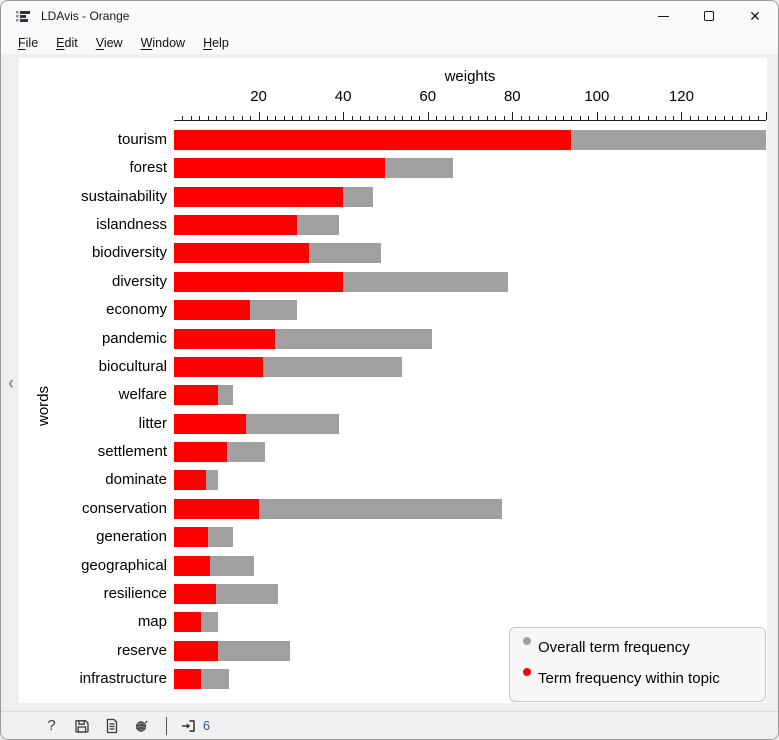 The width and height of the screenshot is (779, 740). Describe the element at coordinates (163, 42) in the screenshot. I see `menu-window: Window` at that location.